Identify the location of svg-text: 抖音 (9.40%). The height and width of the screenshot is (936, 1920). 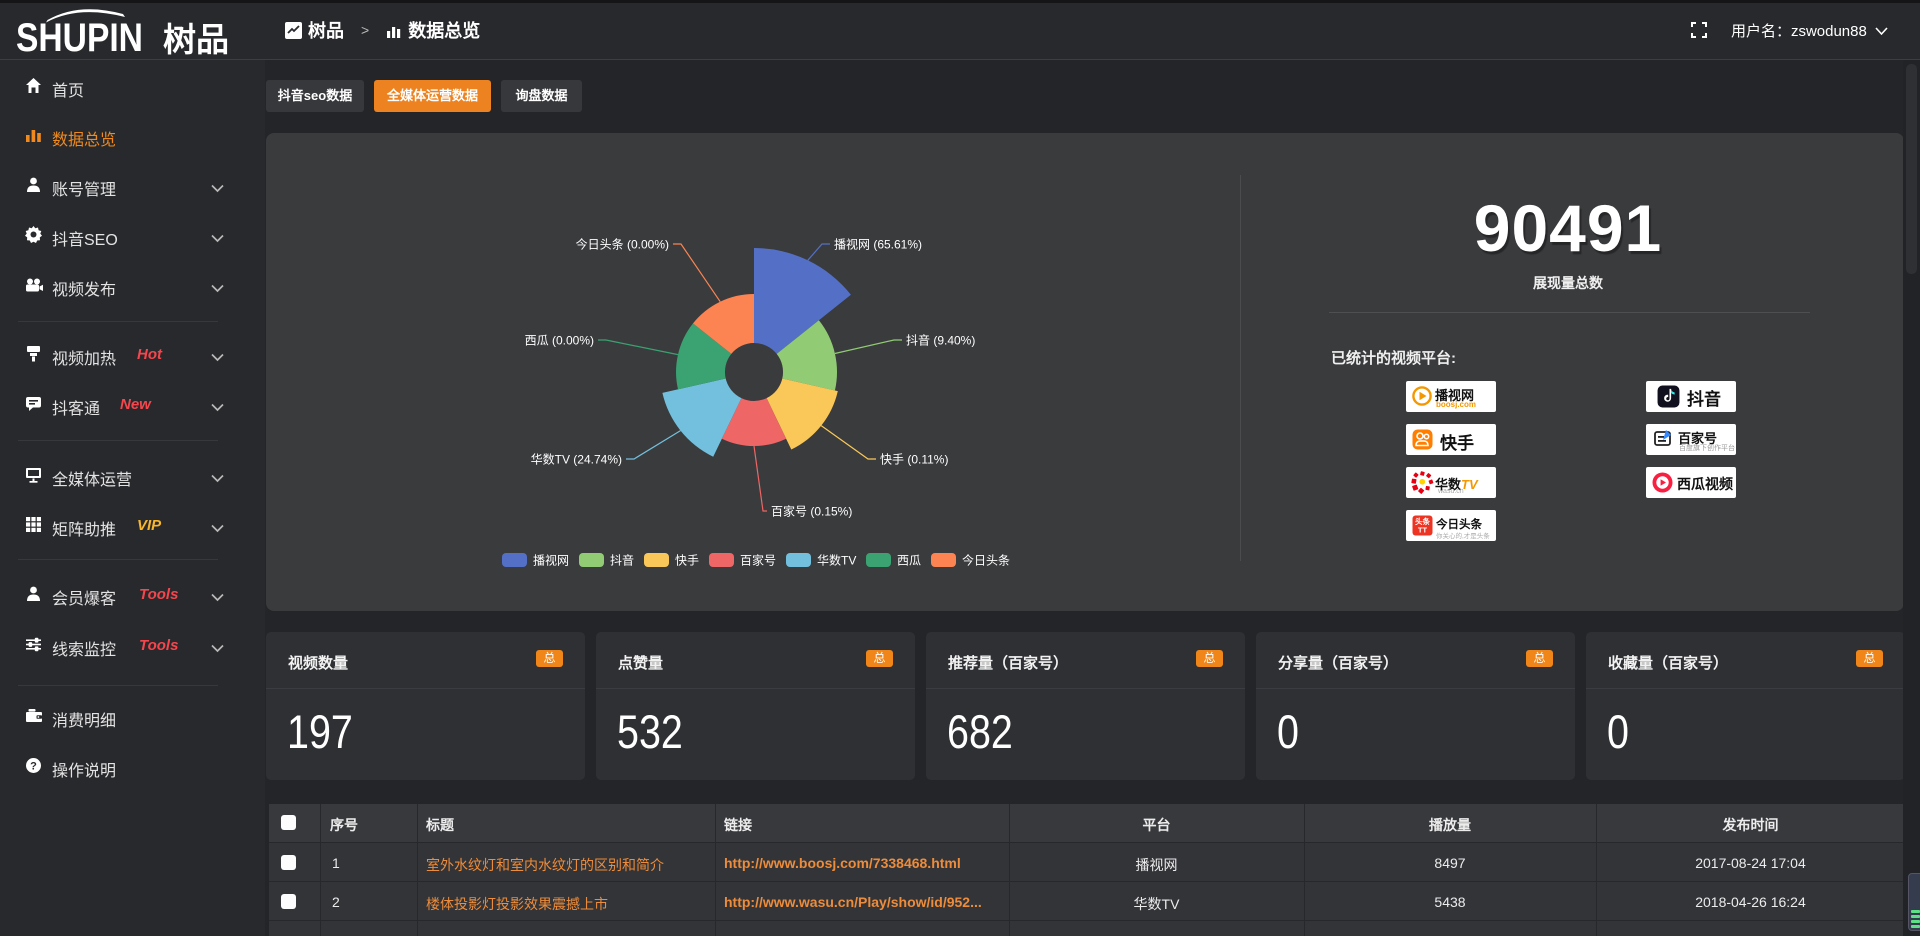
(940, 340).